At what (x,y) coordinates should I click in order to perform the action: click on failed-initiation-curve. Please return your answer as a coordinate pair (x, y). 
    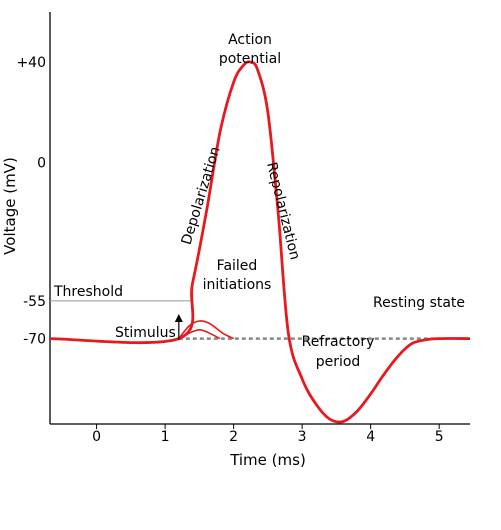
    Looking at the image, I should click on (206, 330).